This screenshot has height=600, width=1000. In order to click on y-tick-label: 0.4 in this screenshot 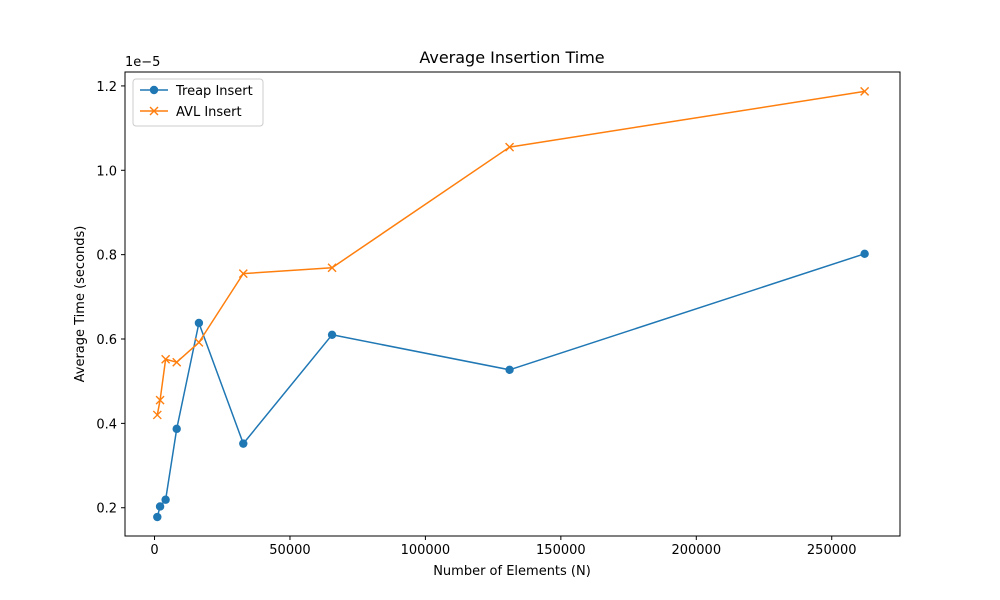, I will do `click(106, 424)`.